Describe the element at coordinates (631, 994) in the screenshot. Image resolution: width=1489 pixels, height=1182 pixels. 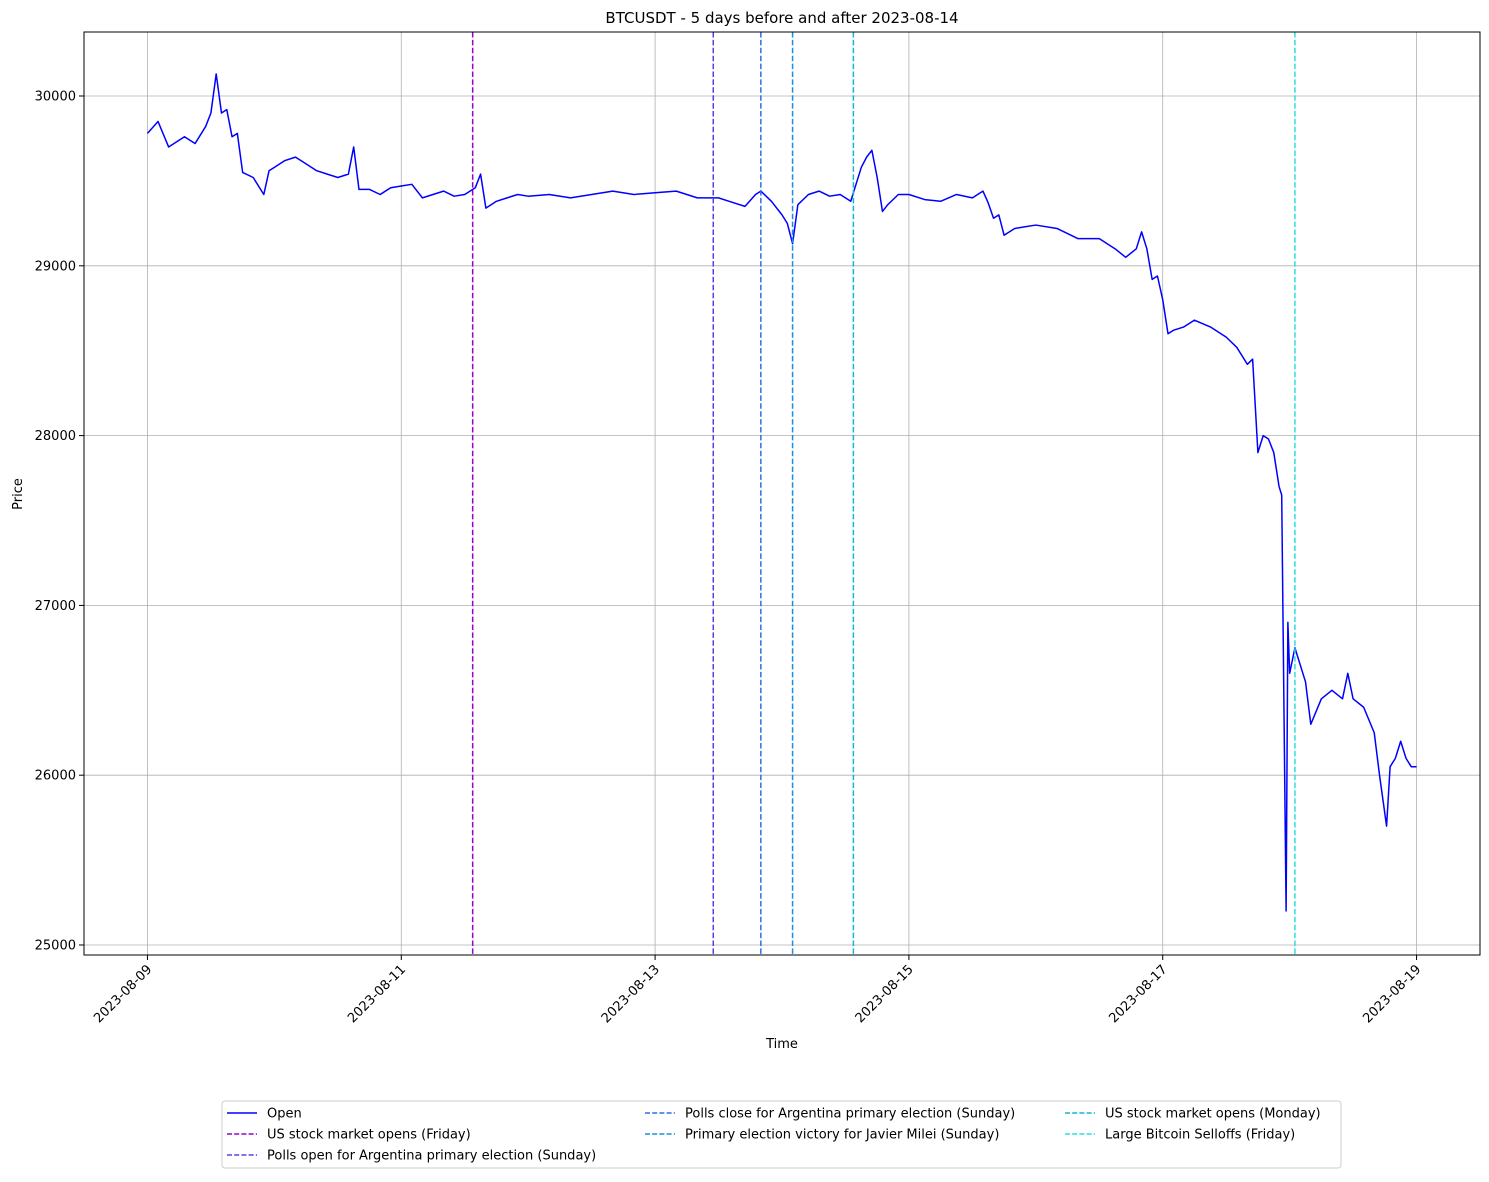
I see `x-tick-label: 2023-08-13` at that location.